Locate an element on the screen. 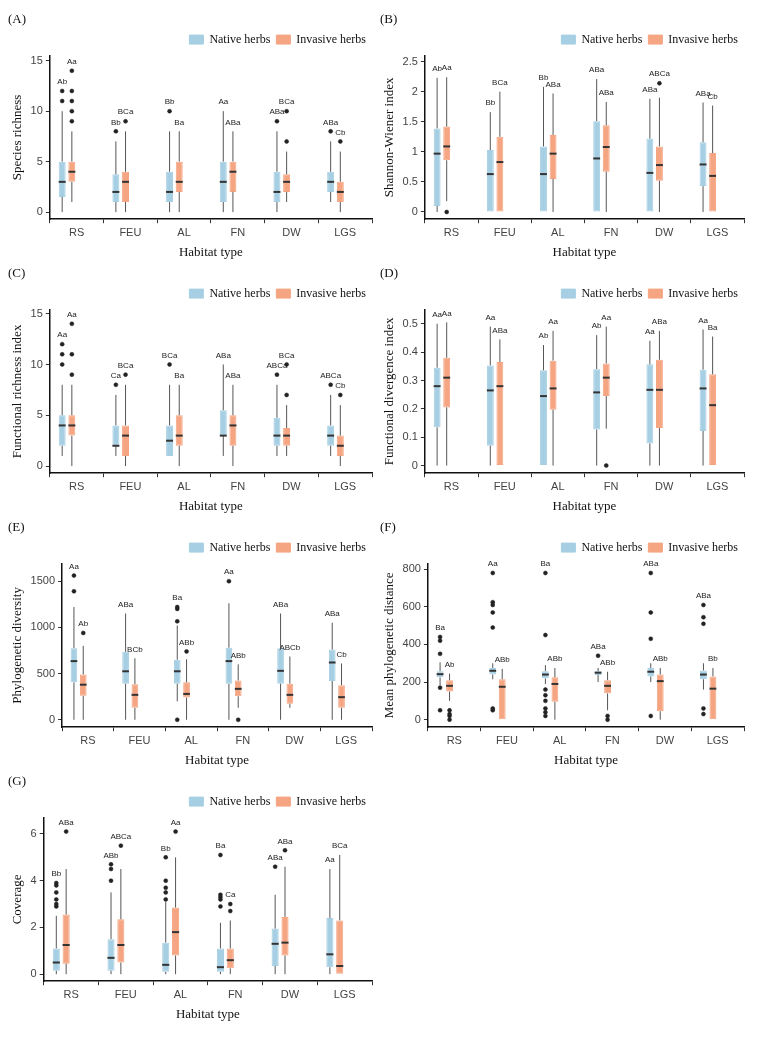 The height and width of the screenshot is (1041, 760). y-tick-label: 500 is located at coordinates (46, 672).